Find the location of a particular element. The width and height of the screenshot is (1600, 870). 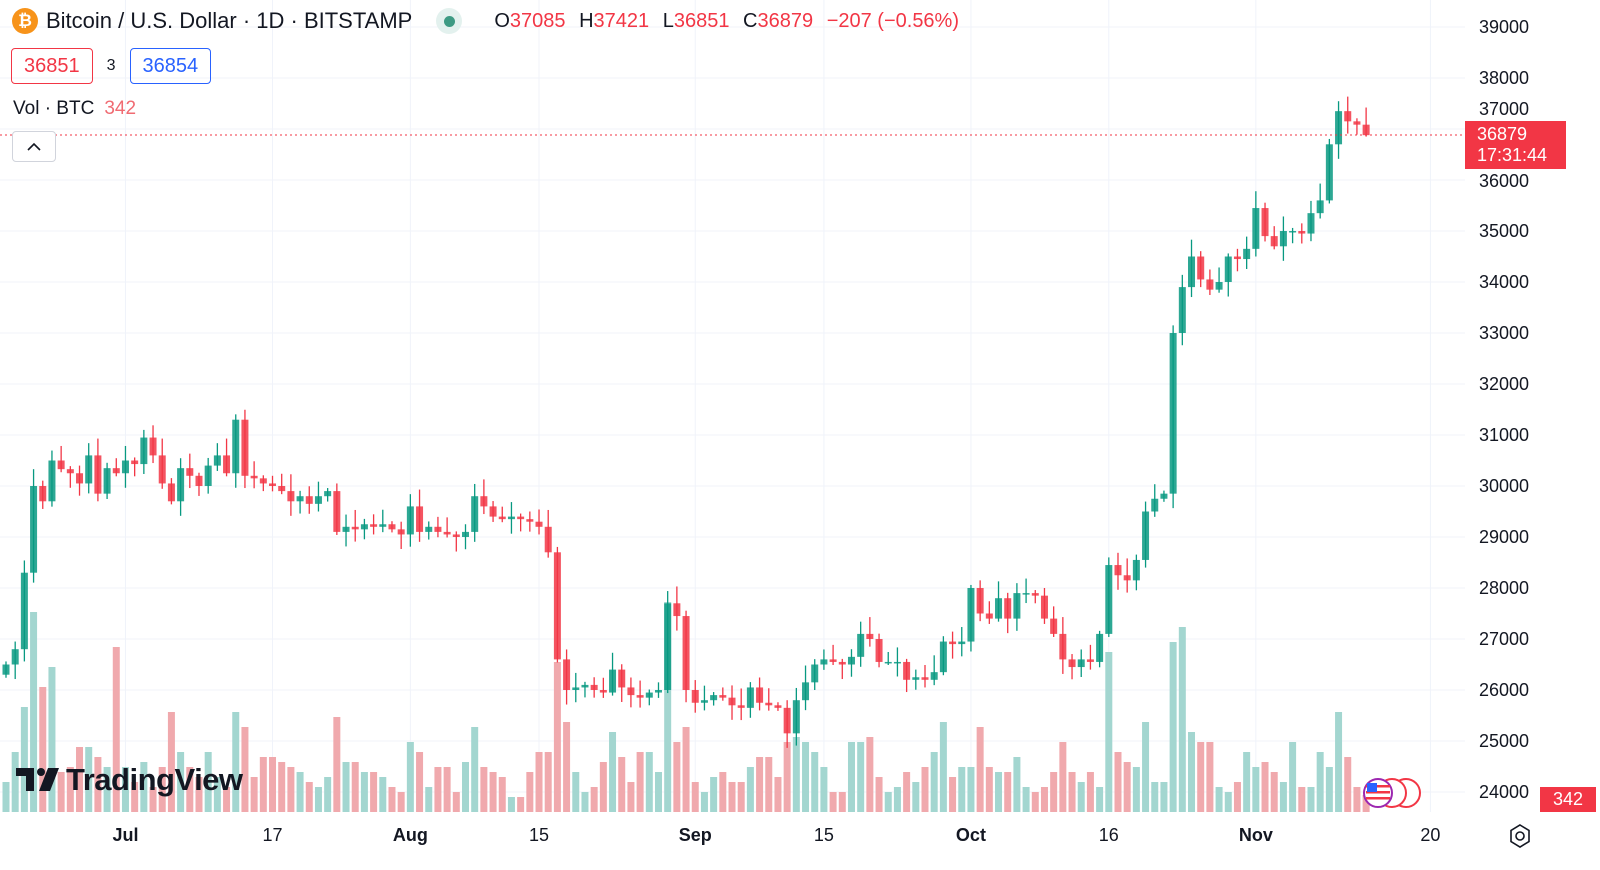

settings-gear-icon is located at coordinates (1520, 836).